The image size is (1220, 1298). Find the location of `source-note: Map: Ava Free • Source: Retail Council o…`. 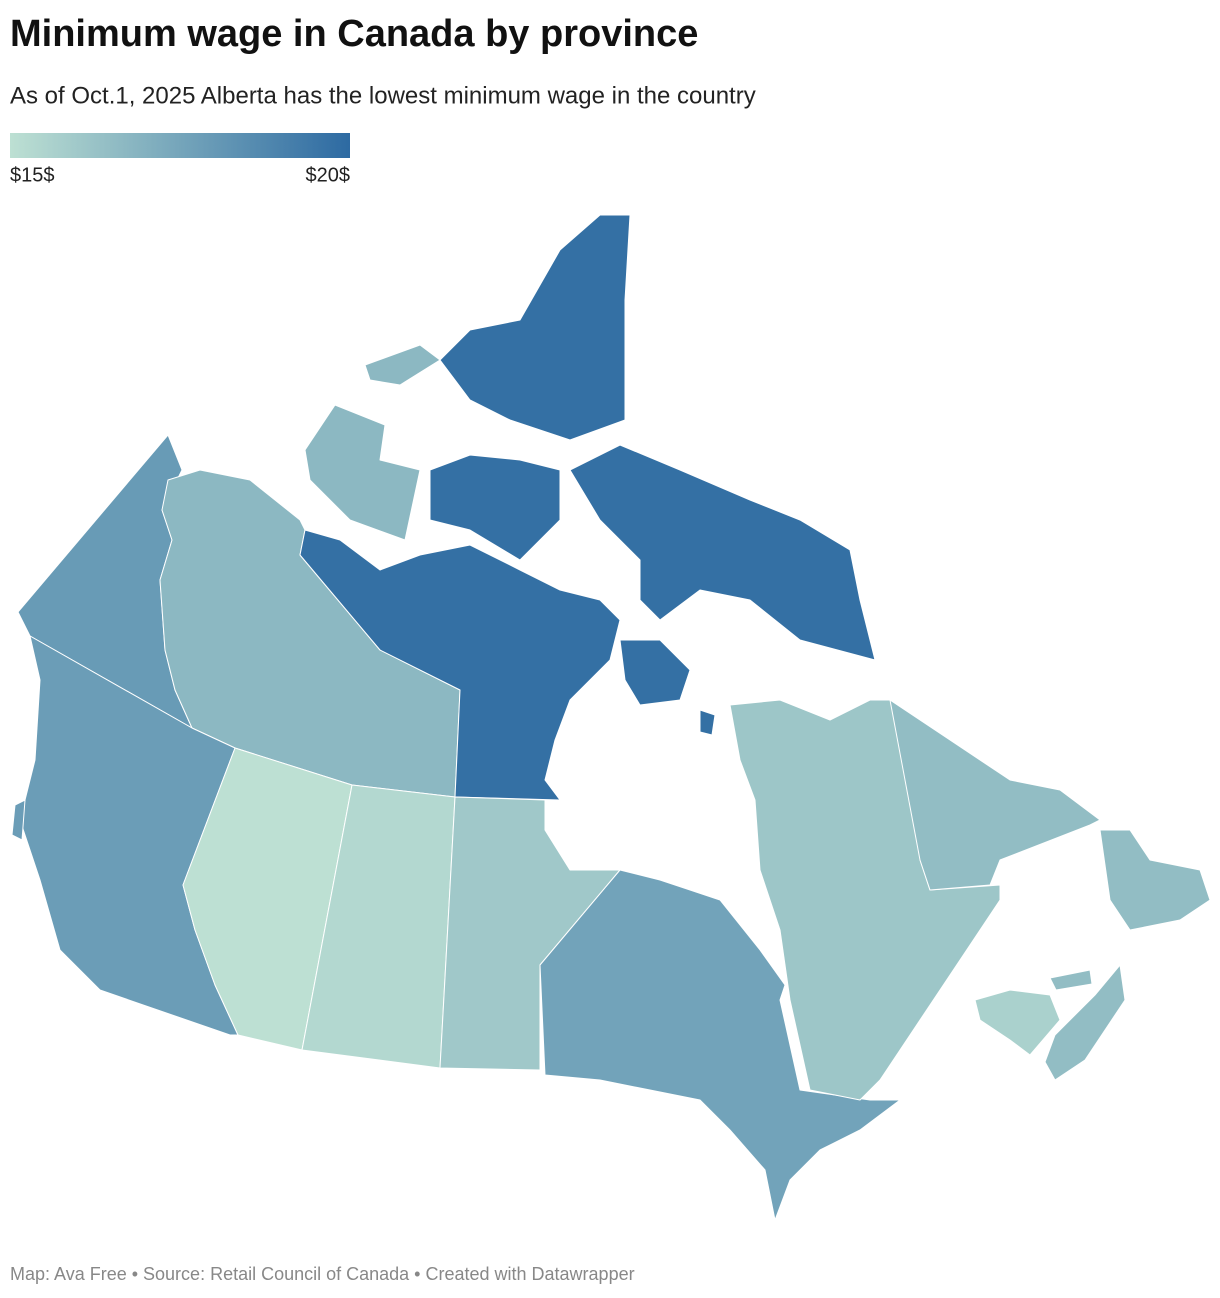

source-note: Map: Ava Free • Source: Retail Council o… is located at coordinates (322, 1274).